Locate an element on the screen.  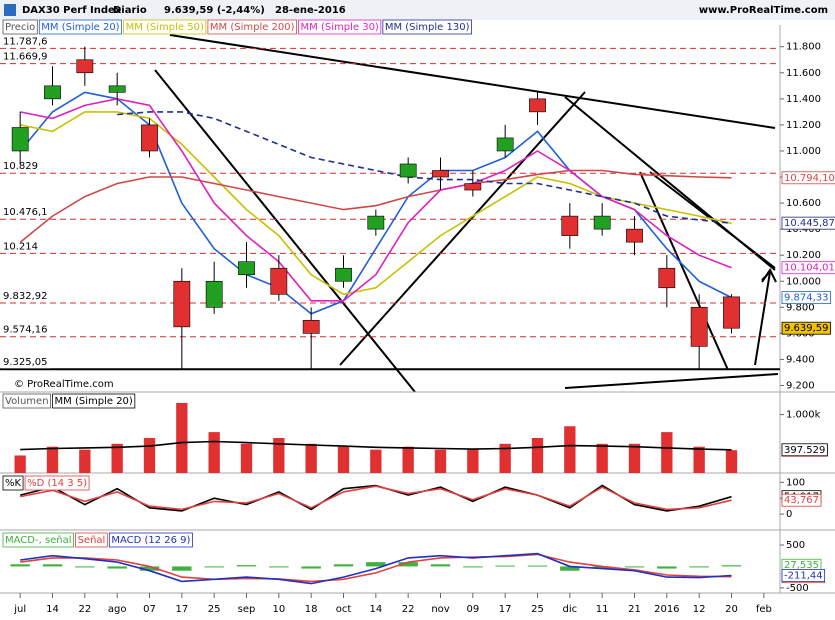
legend-label: MM (Simple 200) is located at coordinates (252, 27).